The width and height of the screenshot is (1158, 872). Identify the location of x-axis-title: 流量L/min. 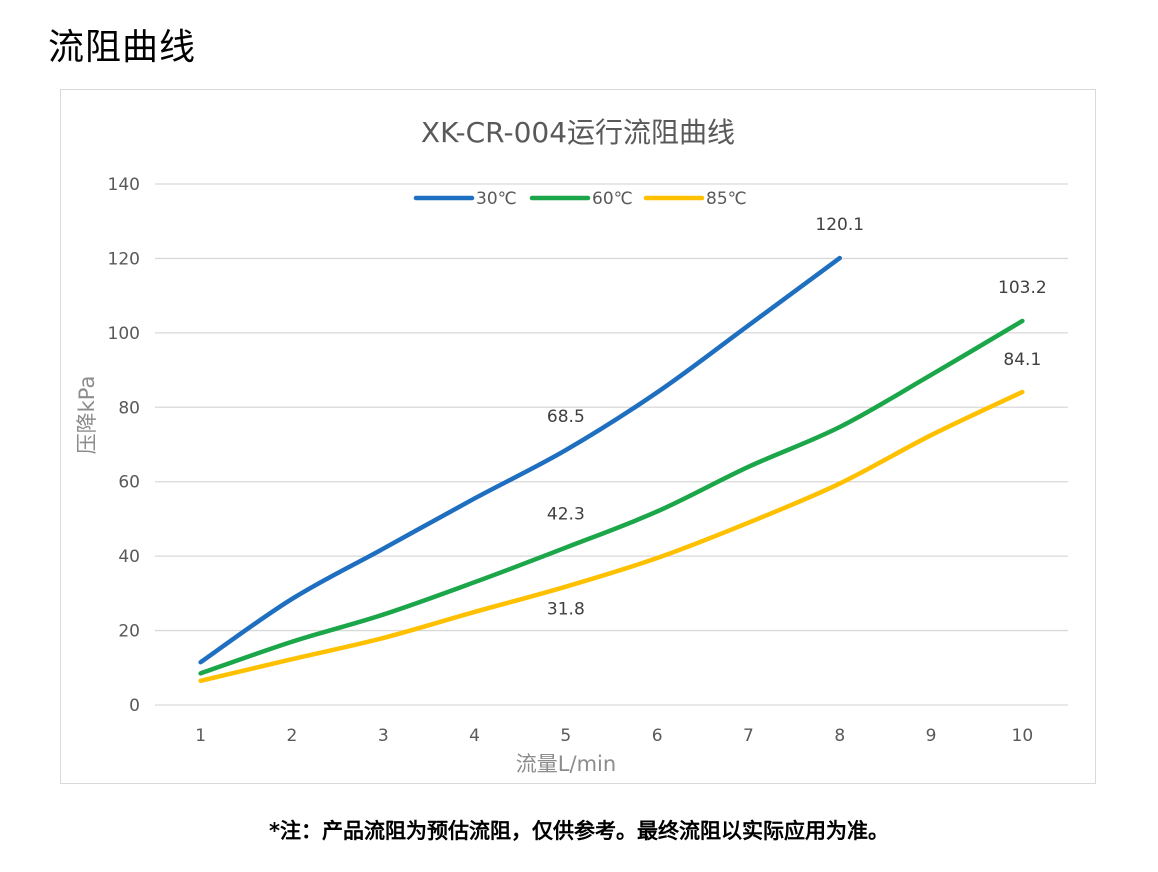
(566, 764).